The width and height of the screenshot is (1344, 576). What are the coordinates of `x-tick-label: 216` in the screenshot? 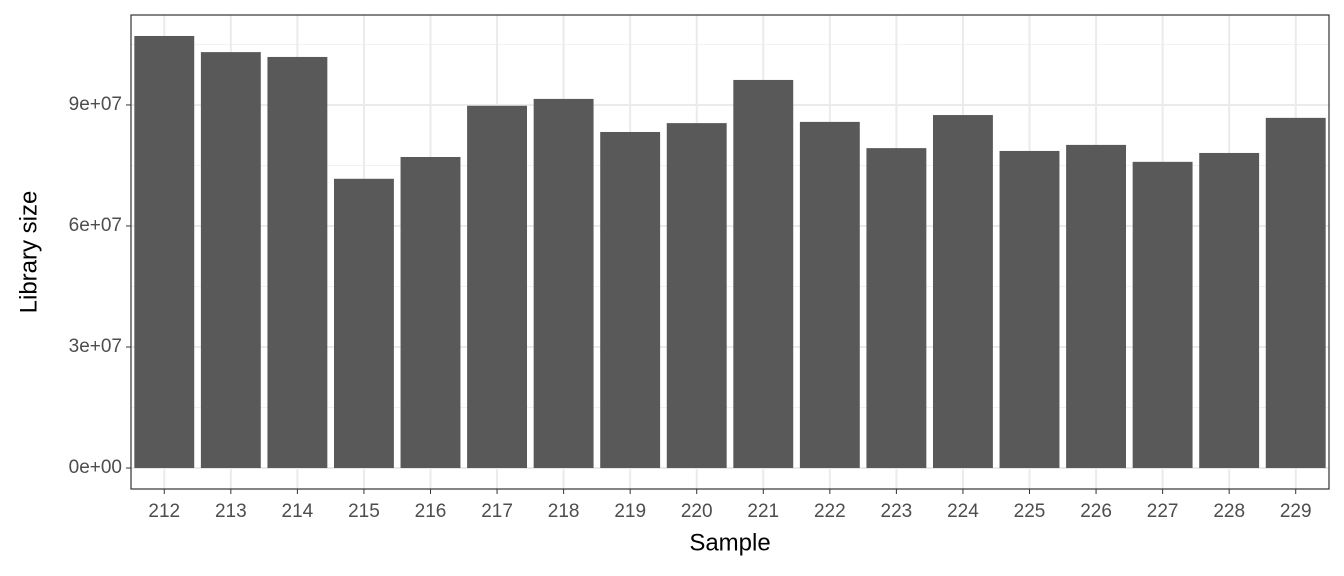 It's located at (431, 511).